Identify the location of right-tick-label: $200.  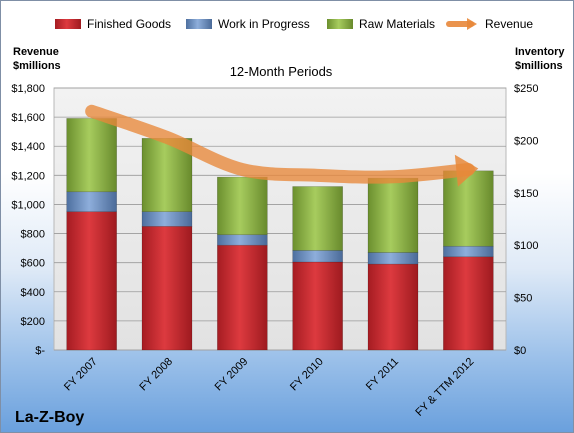
(526, 141).